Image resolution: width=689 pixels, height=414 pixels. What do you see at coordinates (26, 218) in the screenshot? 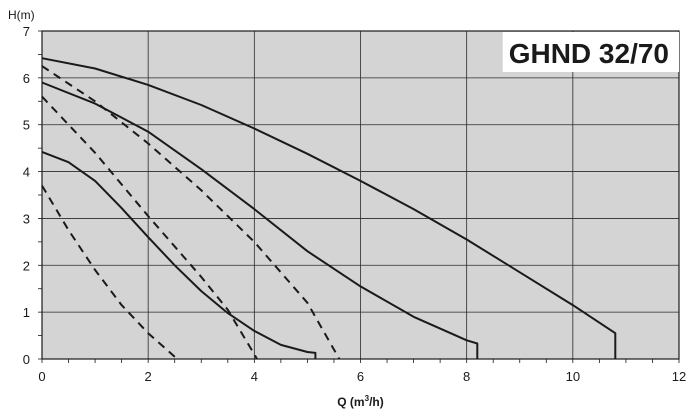
I see `y-tick-label: 3` at bounding box center [26, 218].